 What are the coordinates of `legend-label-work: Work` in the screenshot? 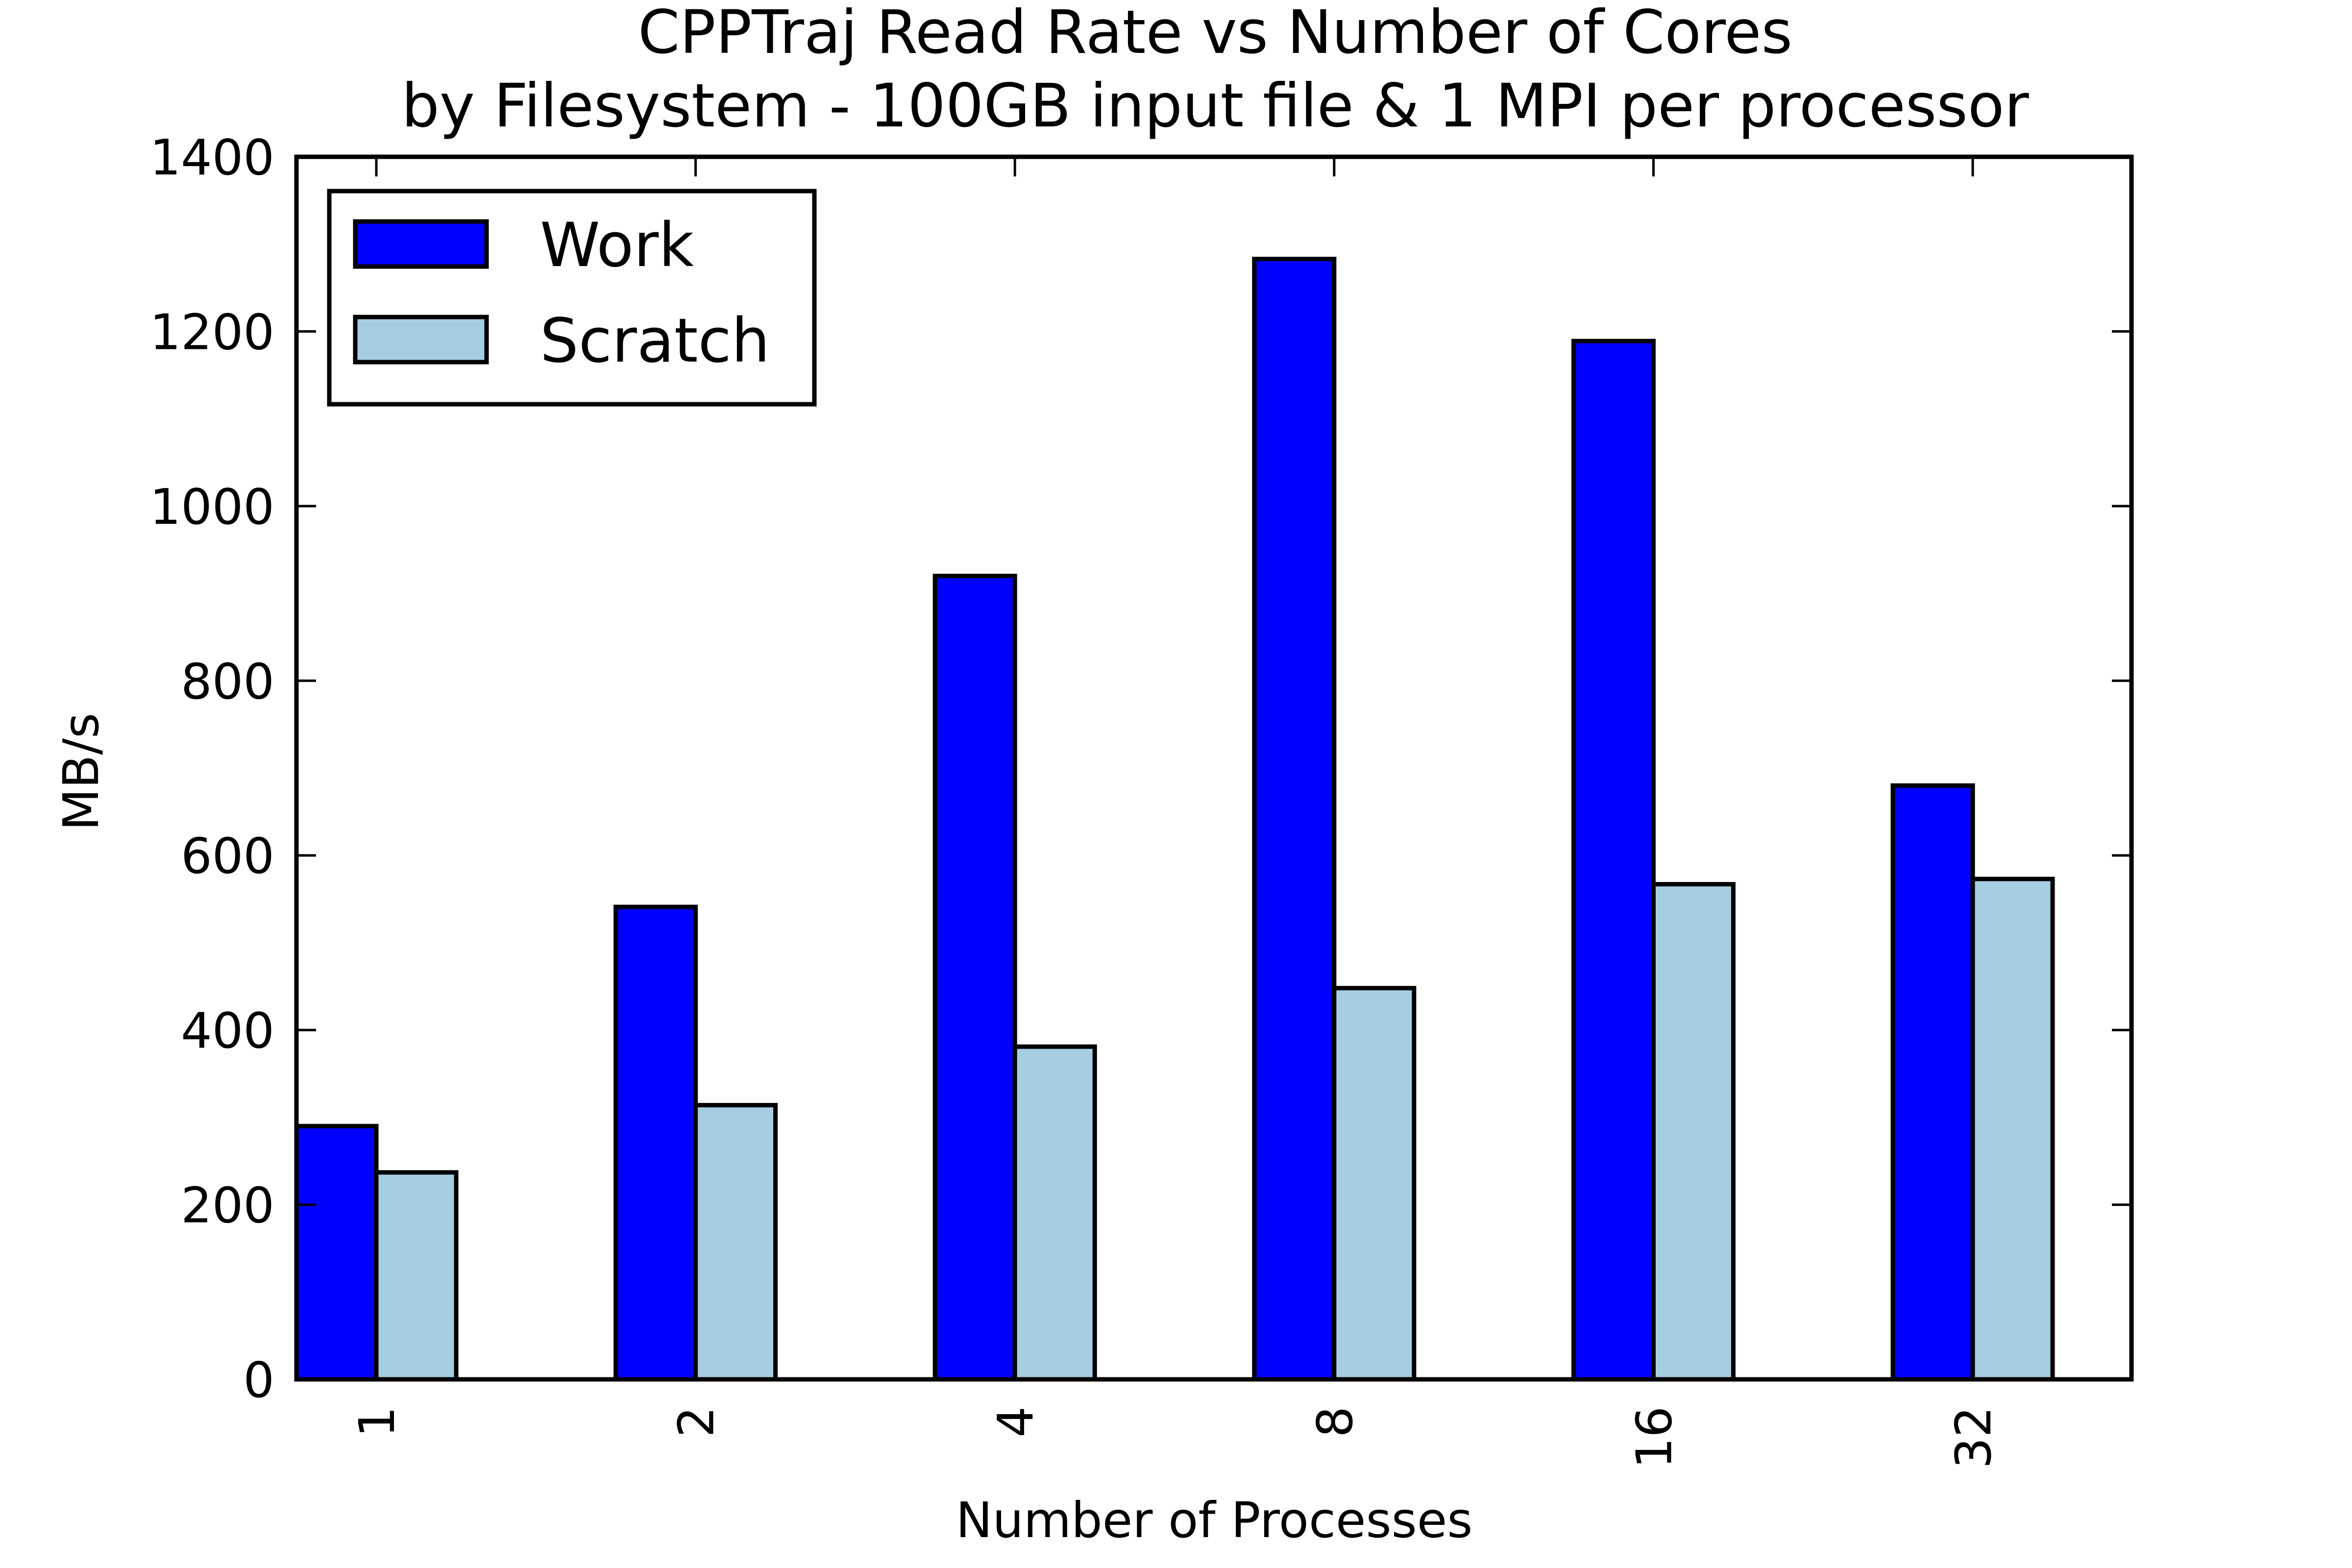 It's located at (617, 245).